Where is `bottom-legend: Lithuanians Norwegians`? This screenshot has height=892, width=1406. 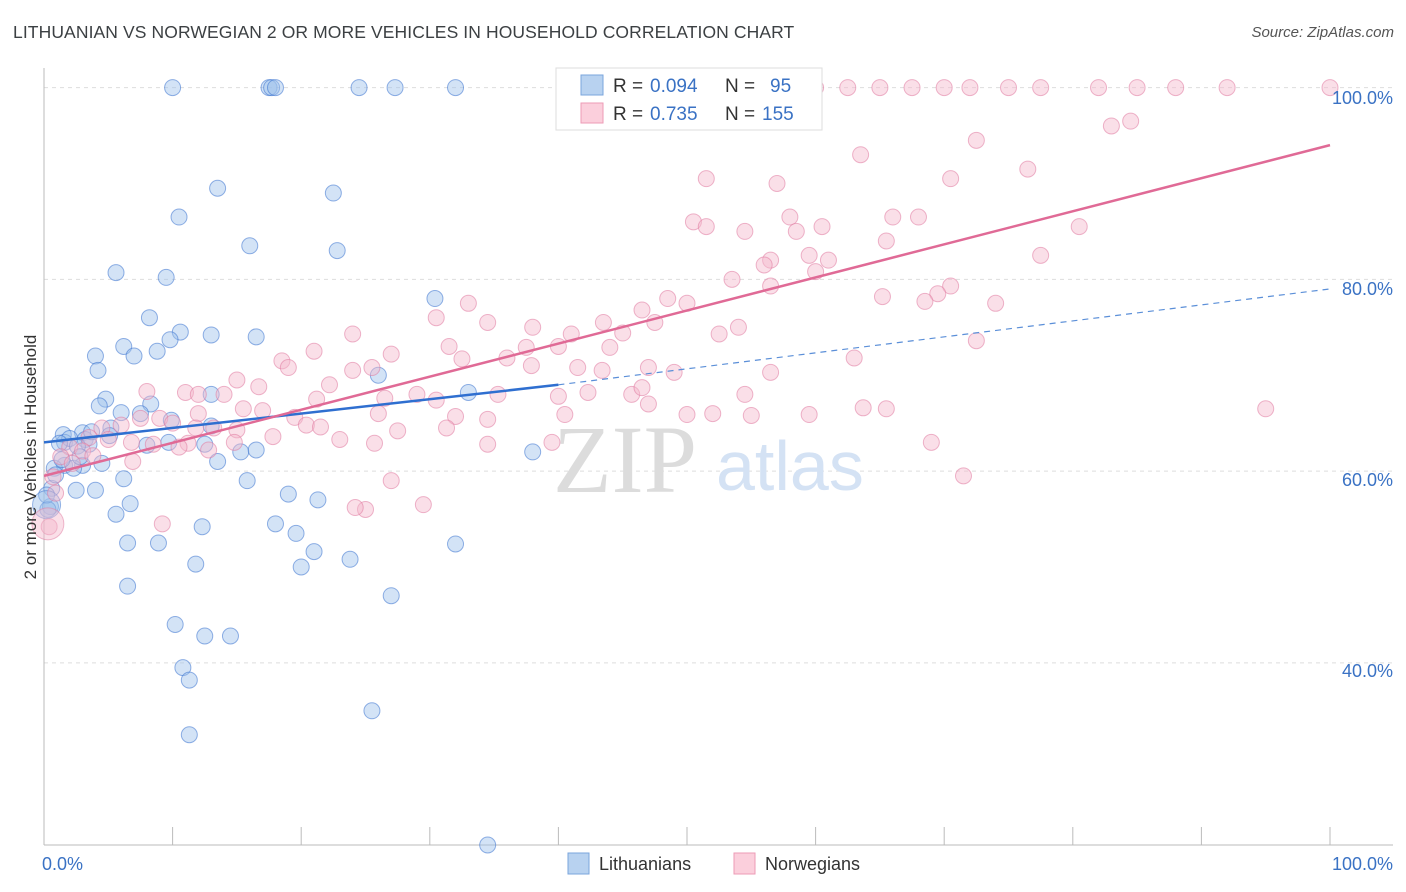
bottom-legend: Lithuanians Norwegians is located at coordinates (713, 863).